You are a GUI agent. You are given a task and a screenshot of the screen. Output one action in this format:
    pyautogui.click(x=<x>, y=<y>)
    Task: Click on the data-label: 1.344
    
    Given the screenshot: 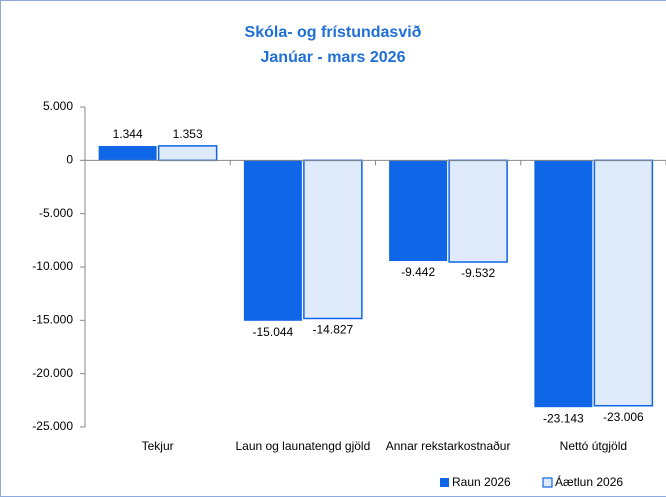 What is the action you would take?
    pyautogui.click(x=128, y=134)
    